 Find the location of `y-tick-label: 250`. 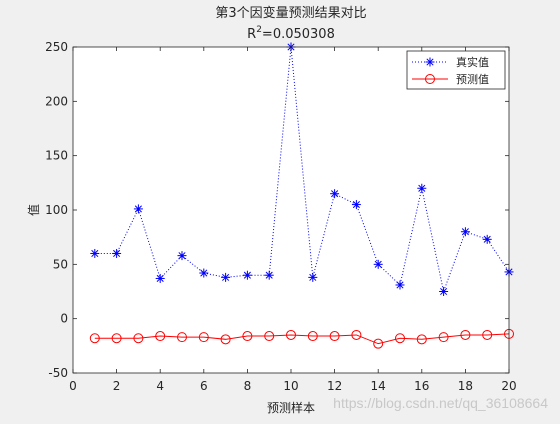

y-tick-label: 250 is located at coordinates (56, 47).